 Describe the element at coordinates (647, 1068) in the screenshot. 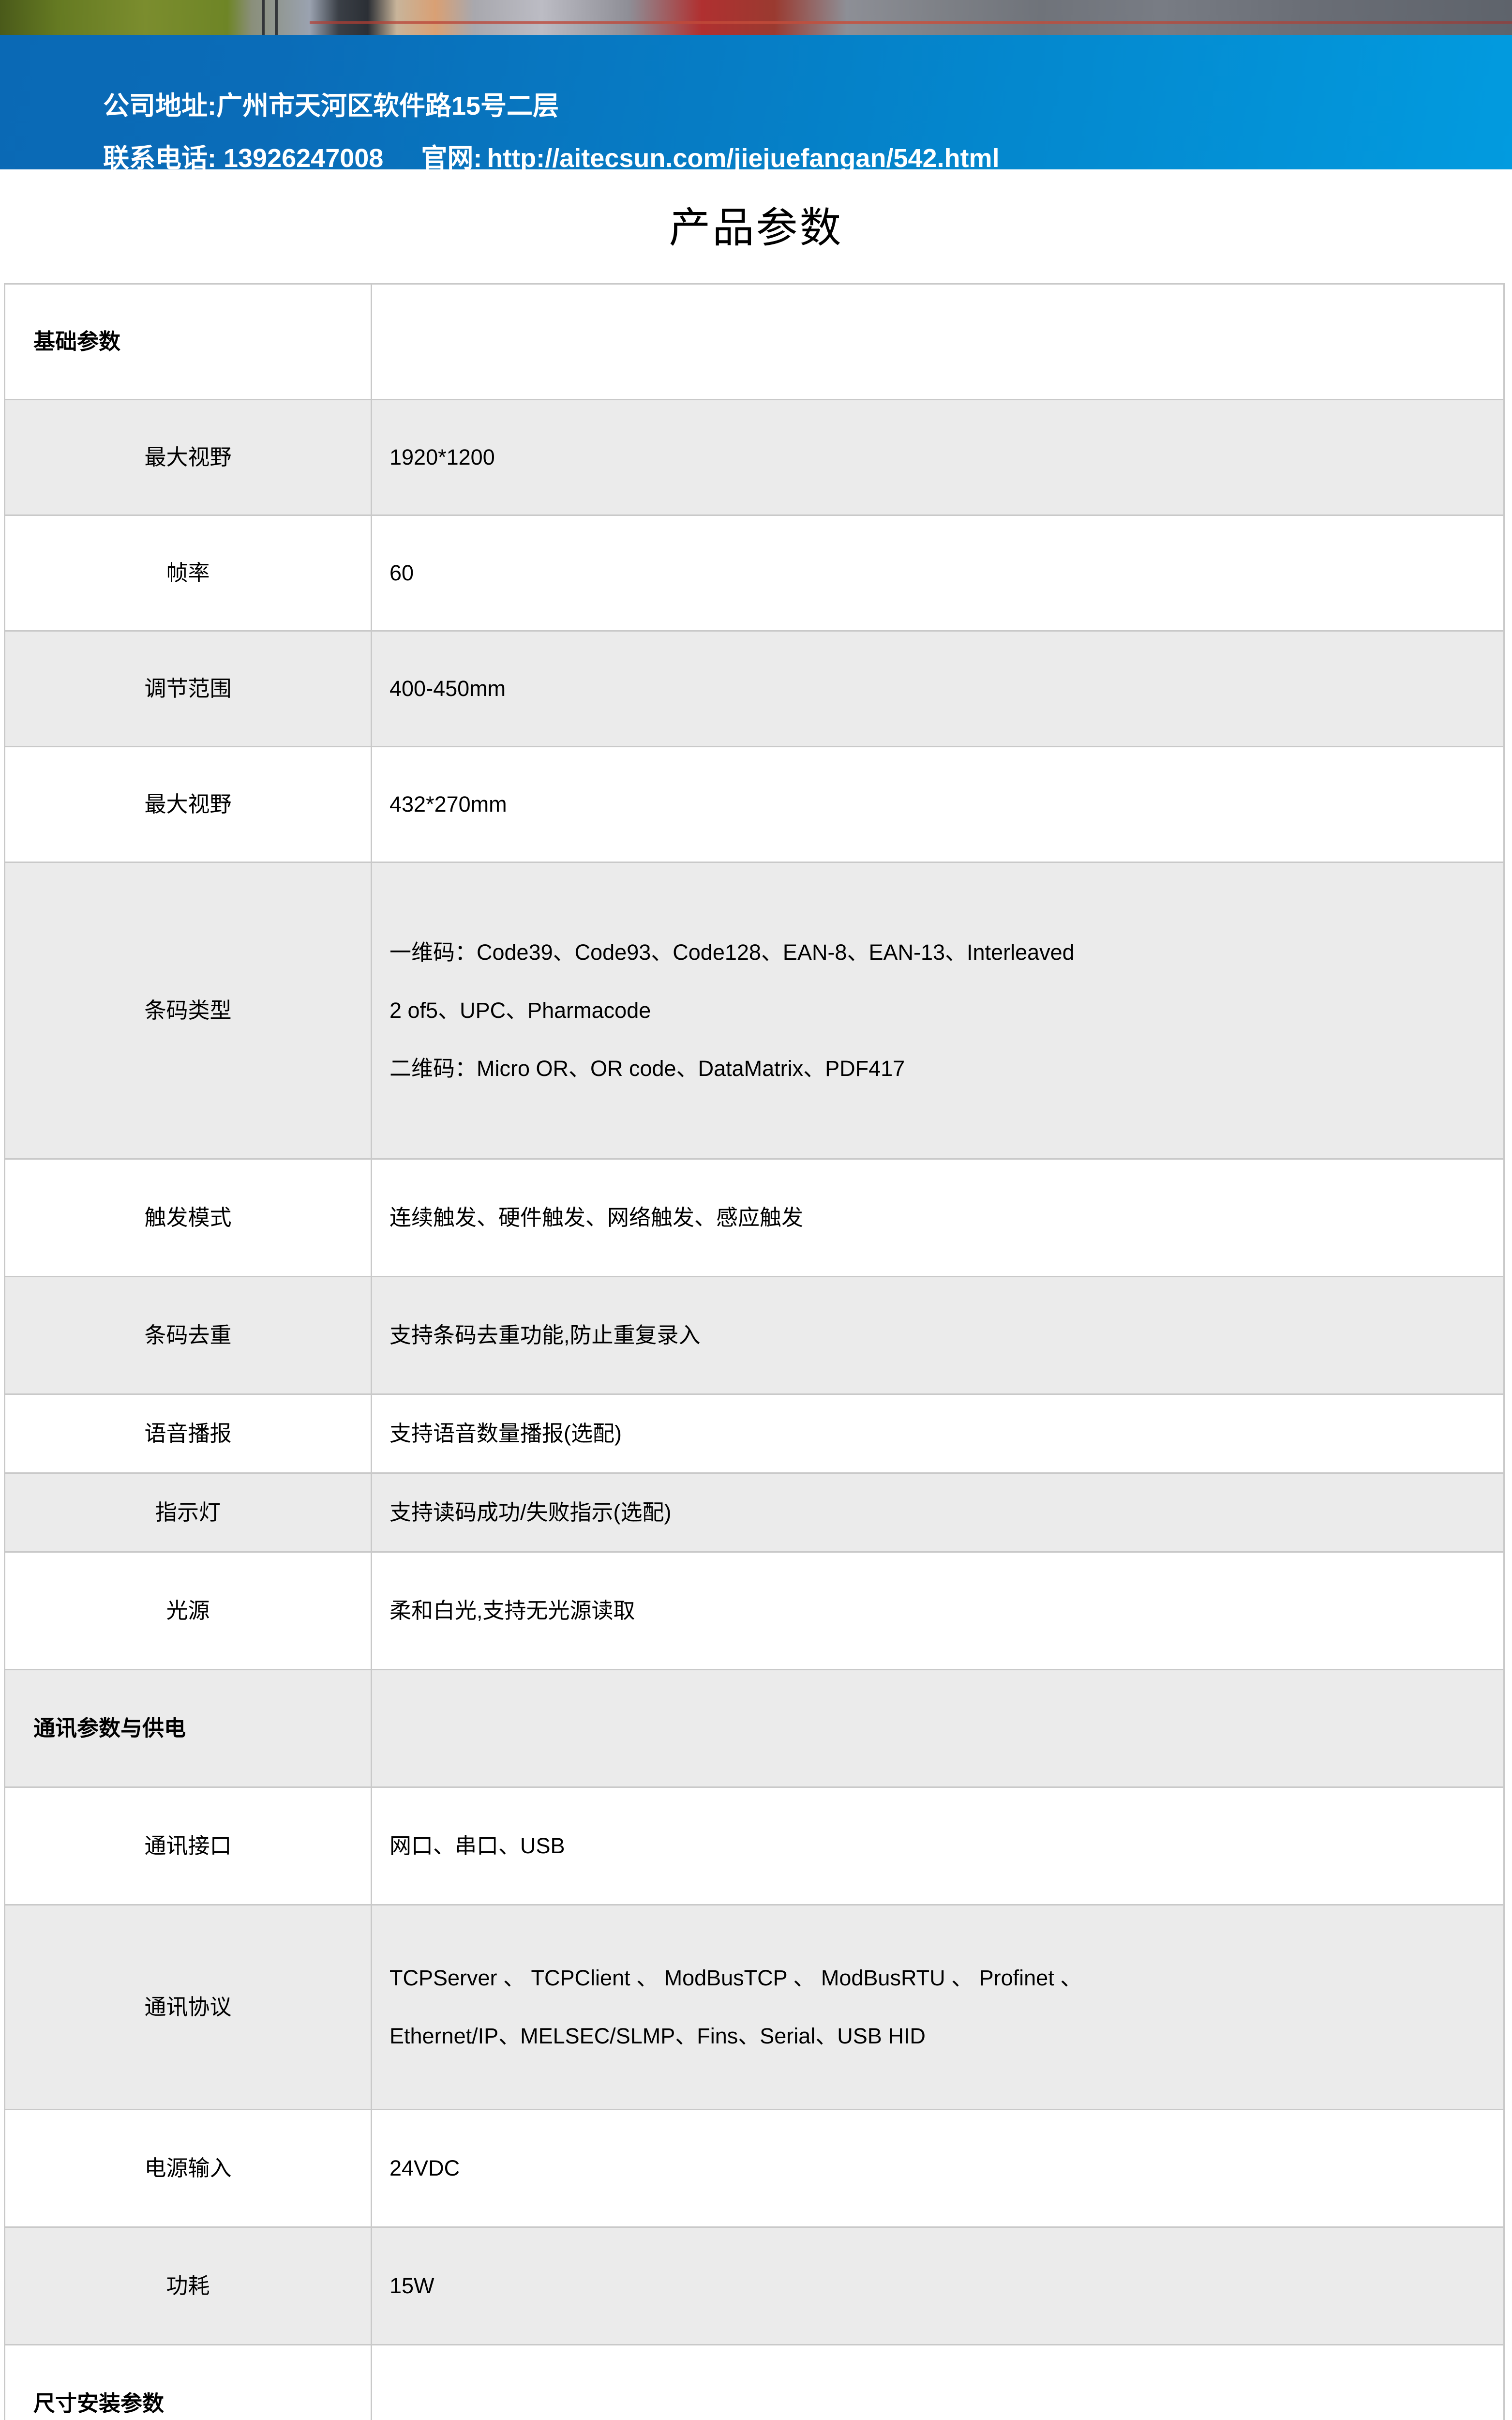

I see `spec-value-line: 二维码：Micro OR、OR code、DataMatrix、PDF417` at that location.